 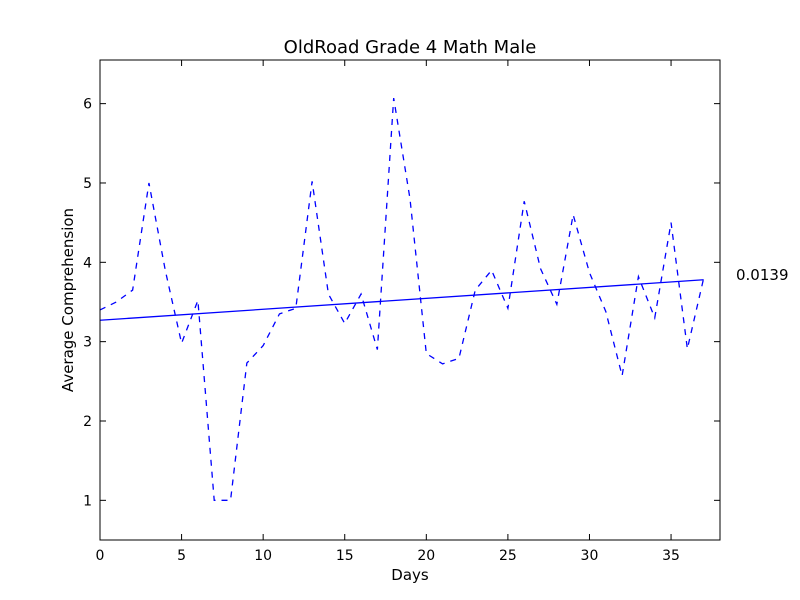 What do you see at coordinates (87, 263) in the screenshot?
I see `y-tick-label: 4` at bounding box center [87, 263].